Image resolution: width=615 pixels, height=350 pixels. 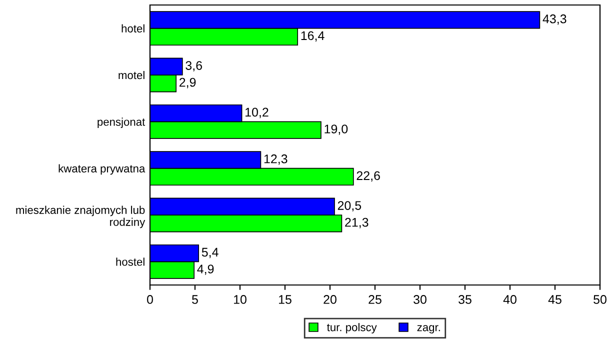 What do you see at coordinates (81, 217) in the screenshot?
I see `y-tick-label: mieszkanie znajomych lub rodziny` at bounding box center [81, 217].